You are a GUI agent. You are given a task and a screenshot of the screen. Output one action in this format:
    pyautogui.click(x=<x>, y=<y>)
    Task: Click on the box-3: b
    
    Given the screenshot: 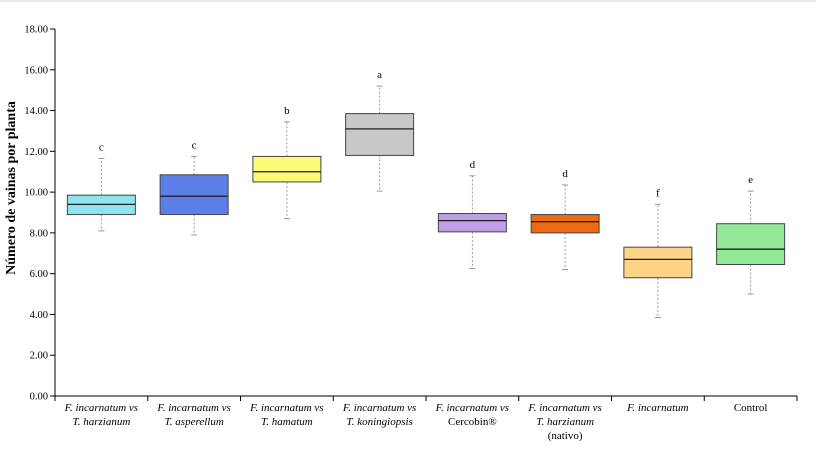 What is the action you would take?
    pyautogui.click(x=287, y=162)
    